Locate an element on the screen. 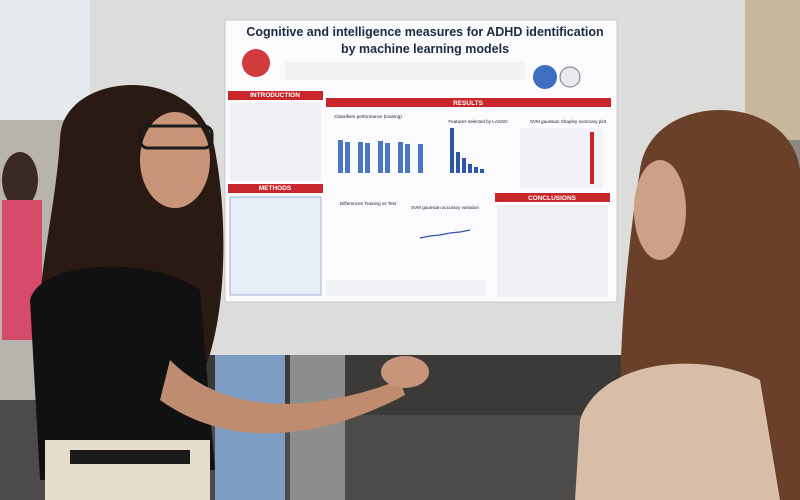 The height and width of the screenshot is (500, 800). authors-block is located at coordinates (405, 71).